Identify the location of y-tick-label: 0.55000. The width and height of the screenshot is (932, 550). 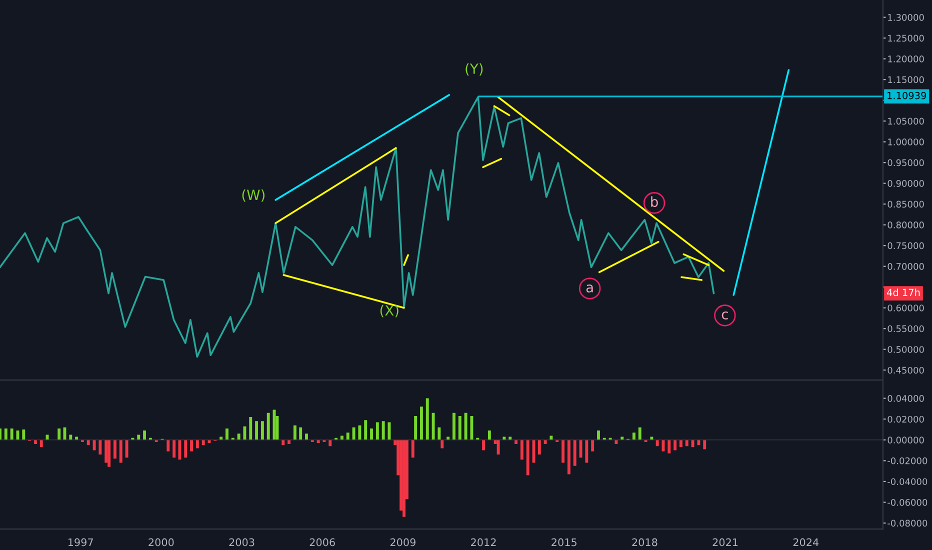
(906, 328).